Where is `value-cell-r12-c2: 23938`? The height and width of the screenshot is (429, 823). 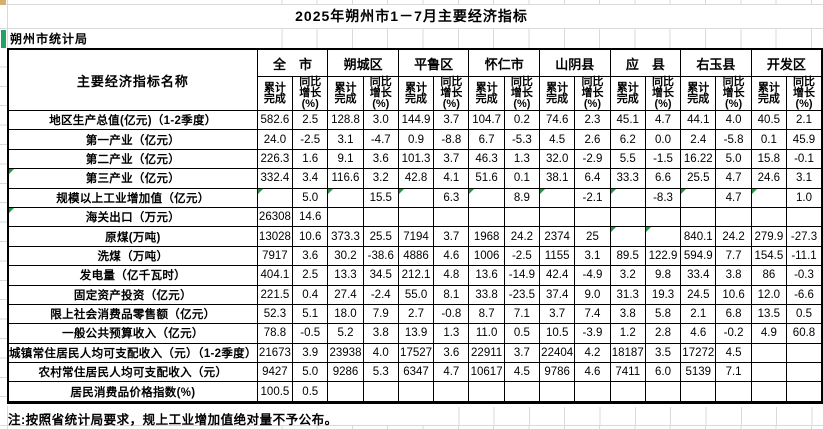 value-cell-r12-c2: 23938 is located at coordinates (345, 353).